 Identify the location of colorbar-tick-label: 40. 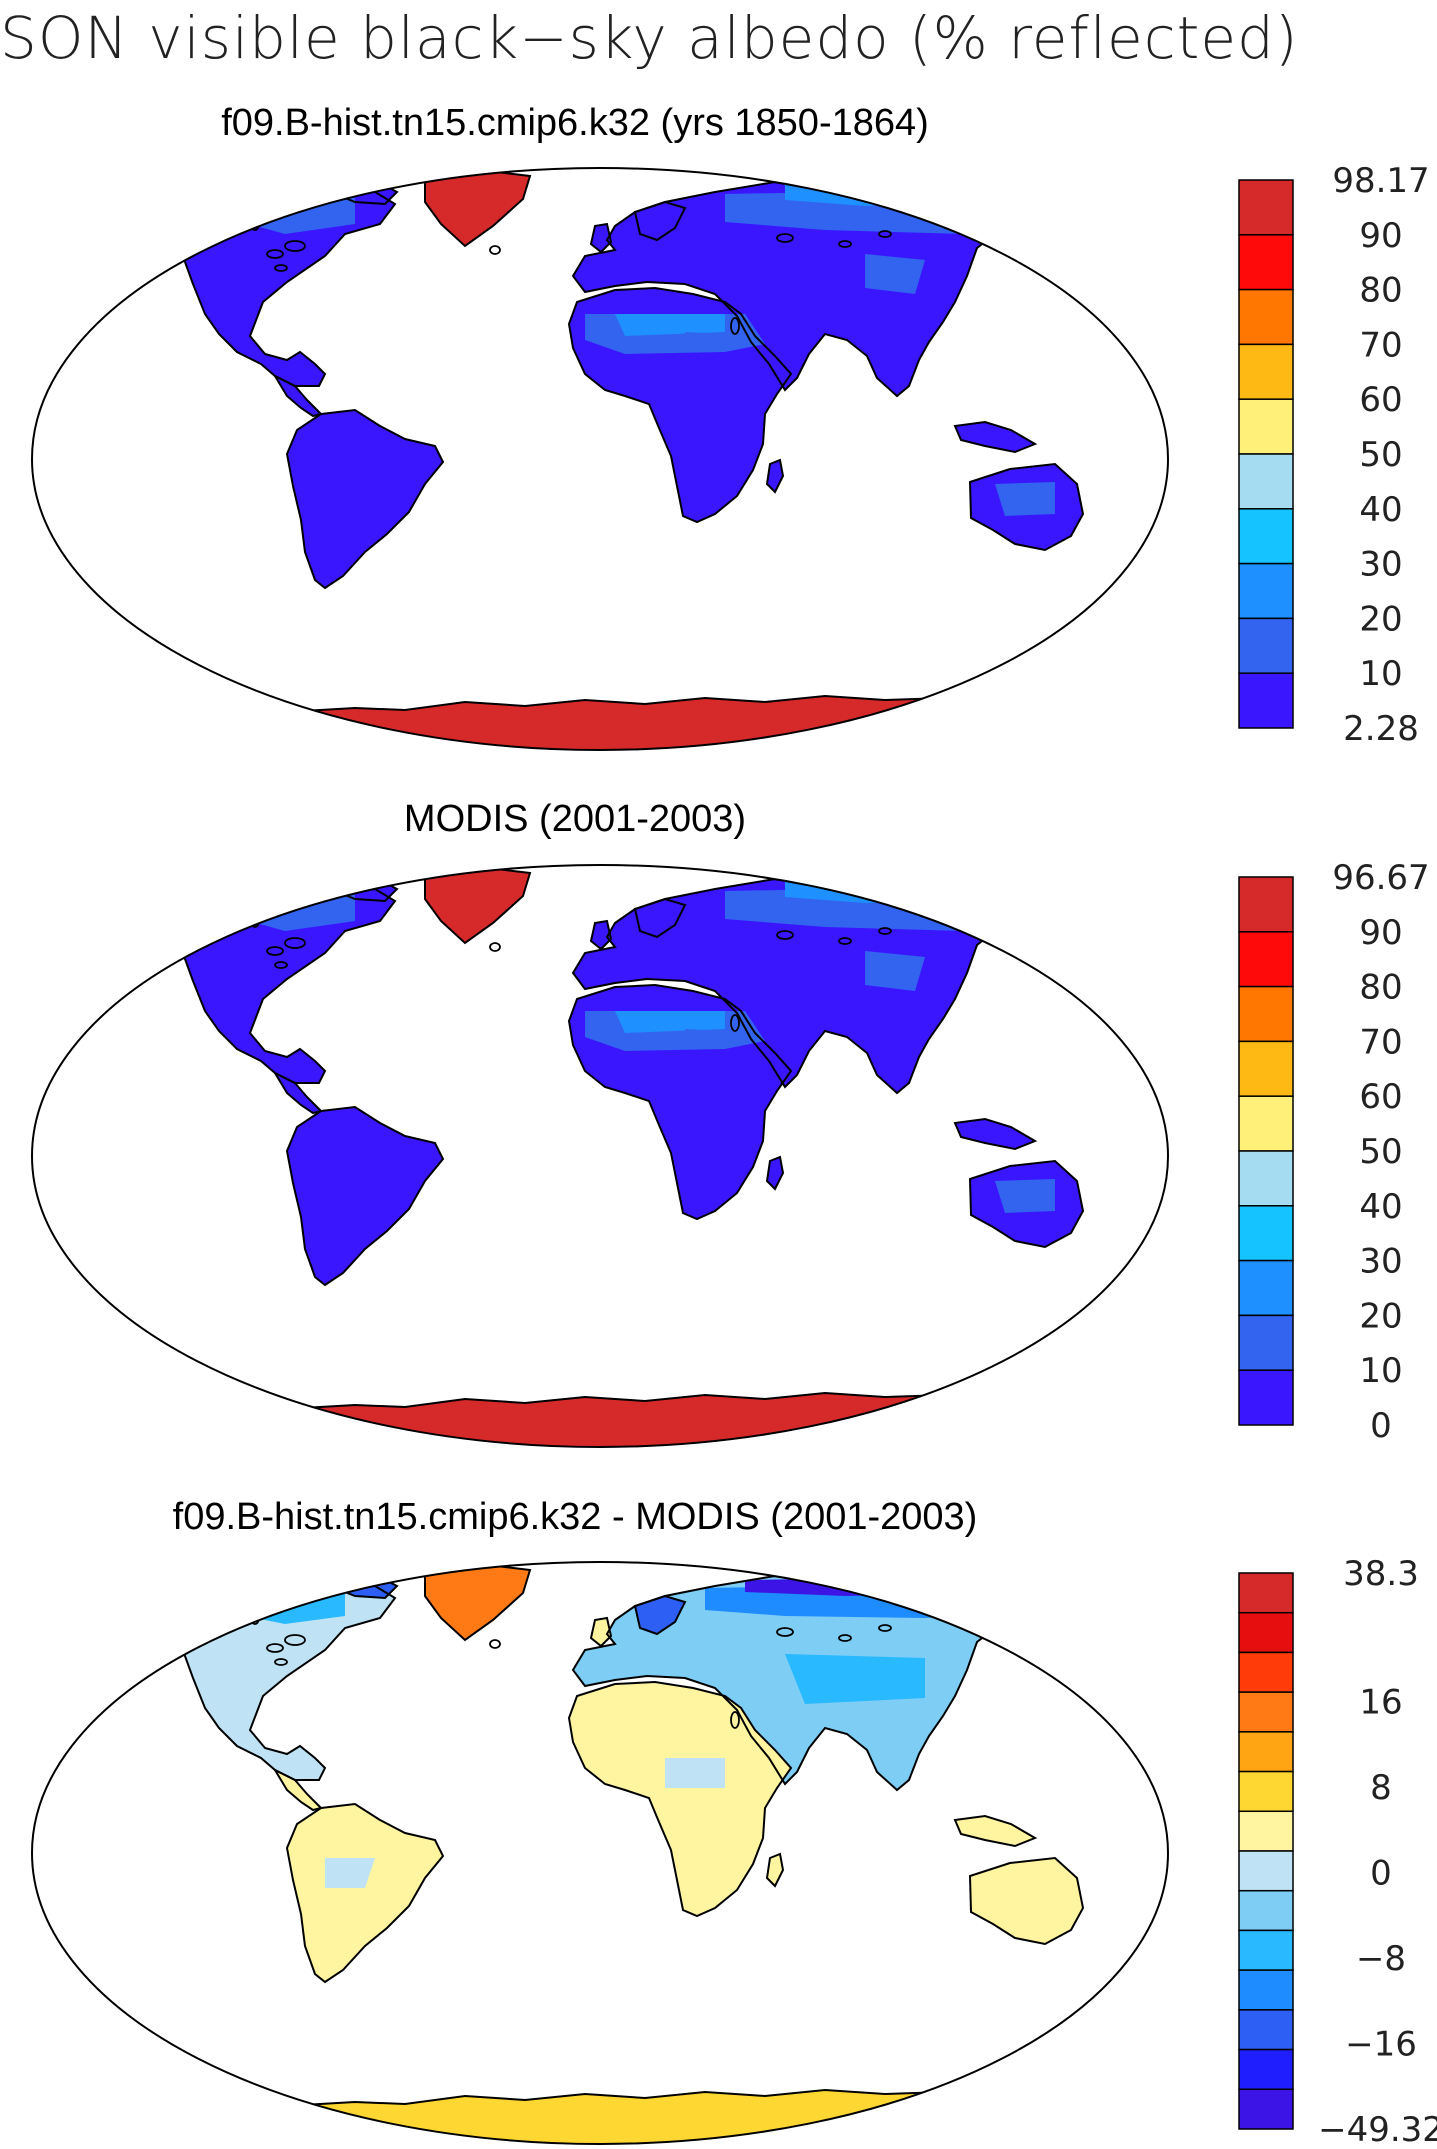
(1380, 510).